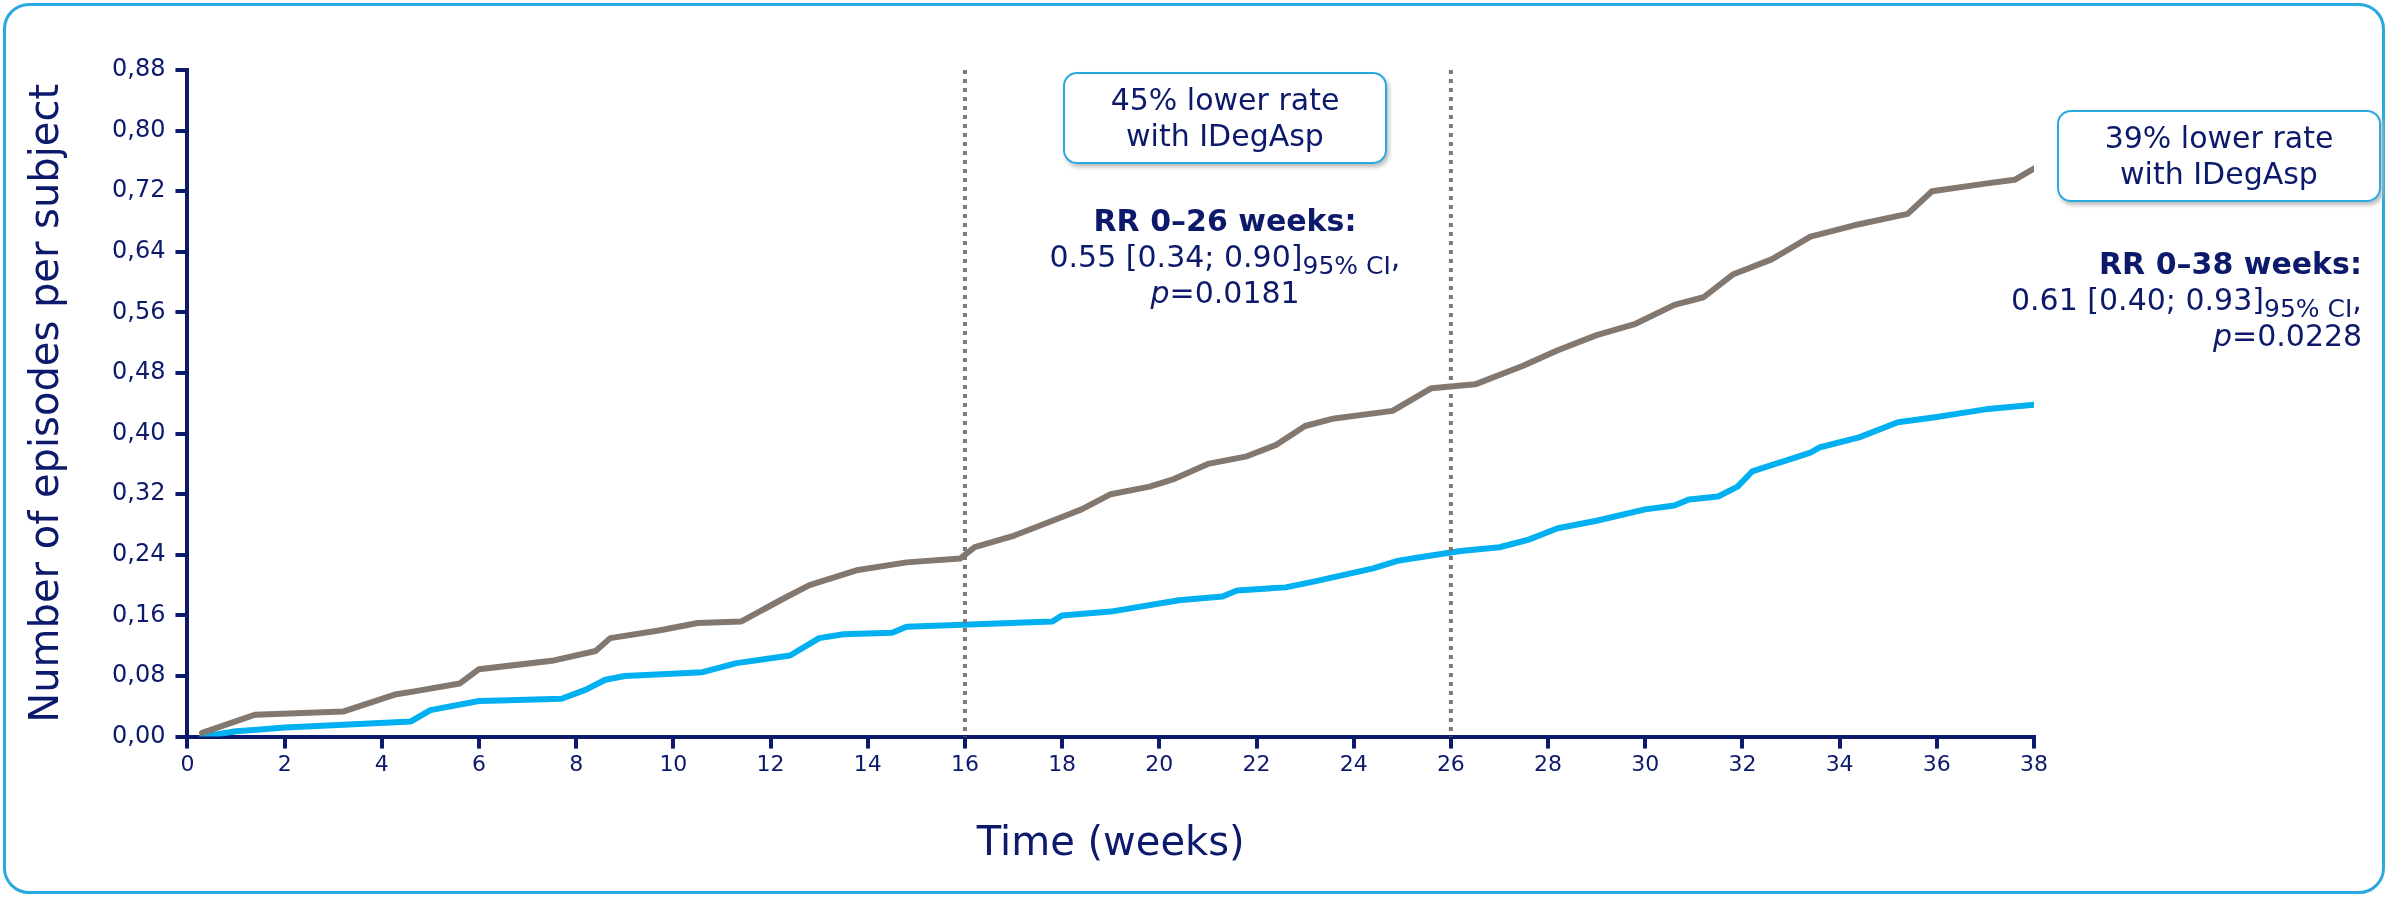  Describe the element at coordinates (139, 613) in the screenshot. I see `y-tick-label: 0,16` at that location.